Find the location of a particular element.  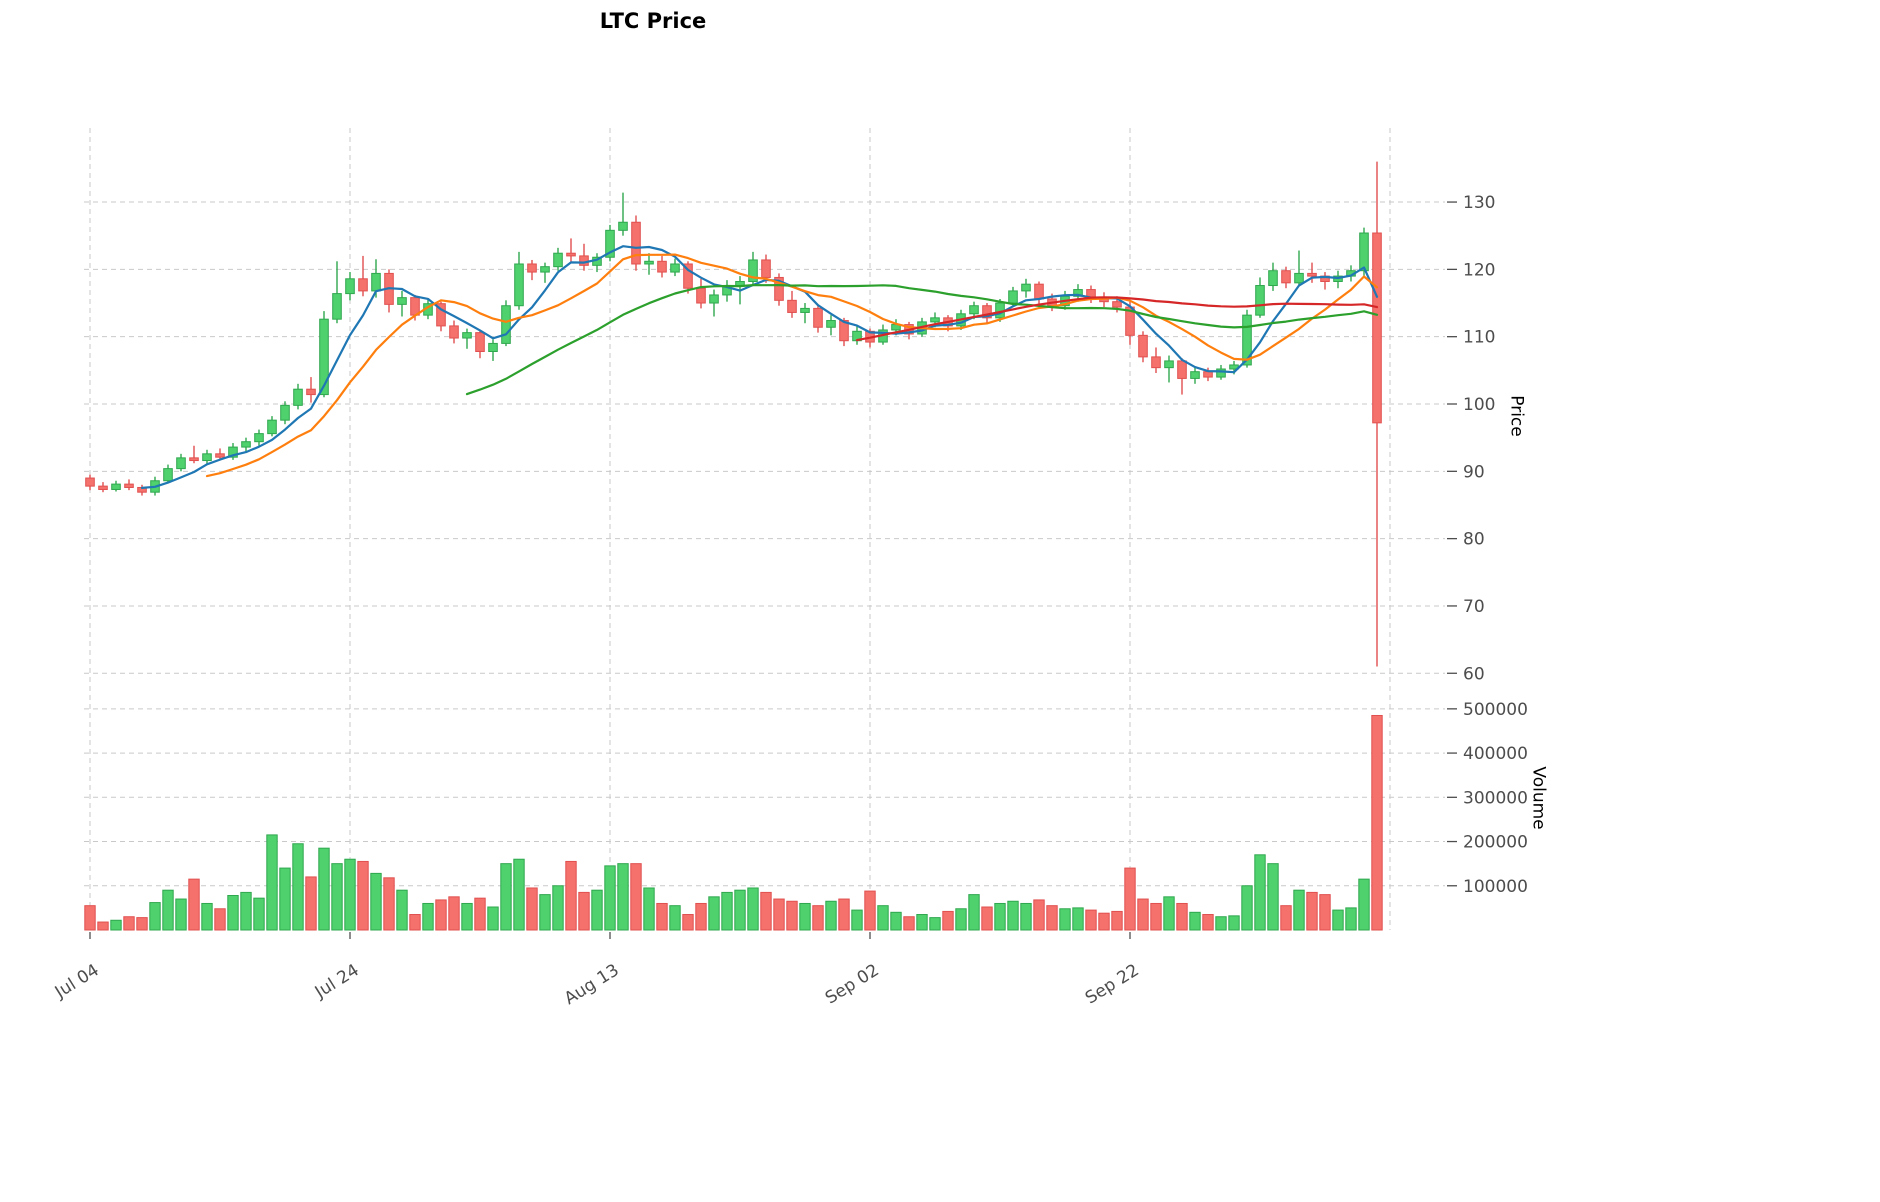

svg-text: 100000 is located at coordinates (1495, 887).